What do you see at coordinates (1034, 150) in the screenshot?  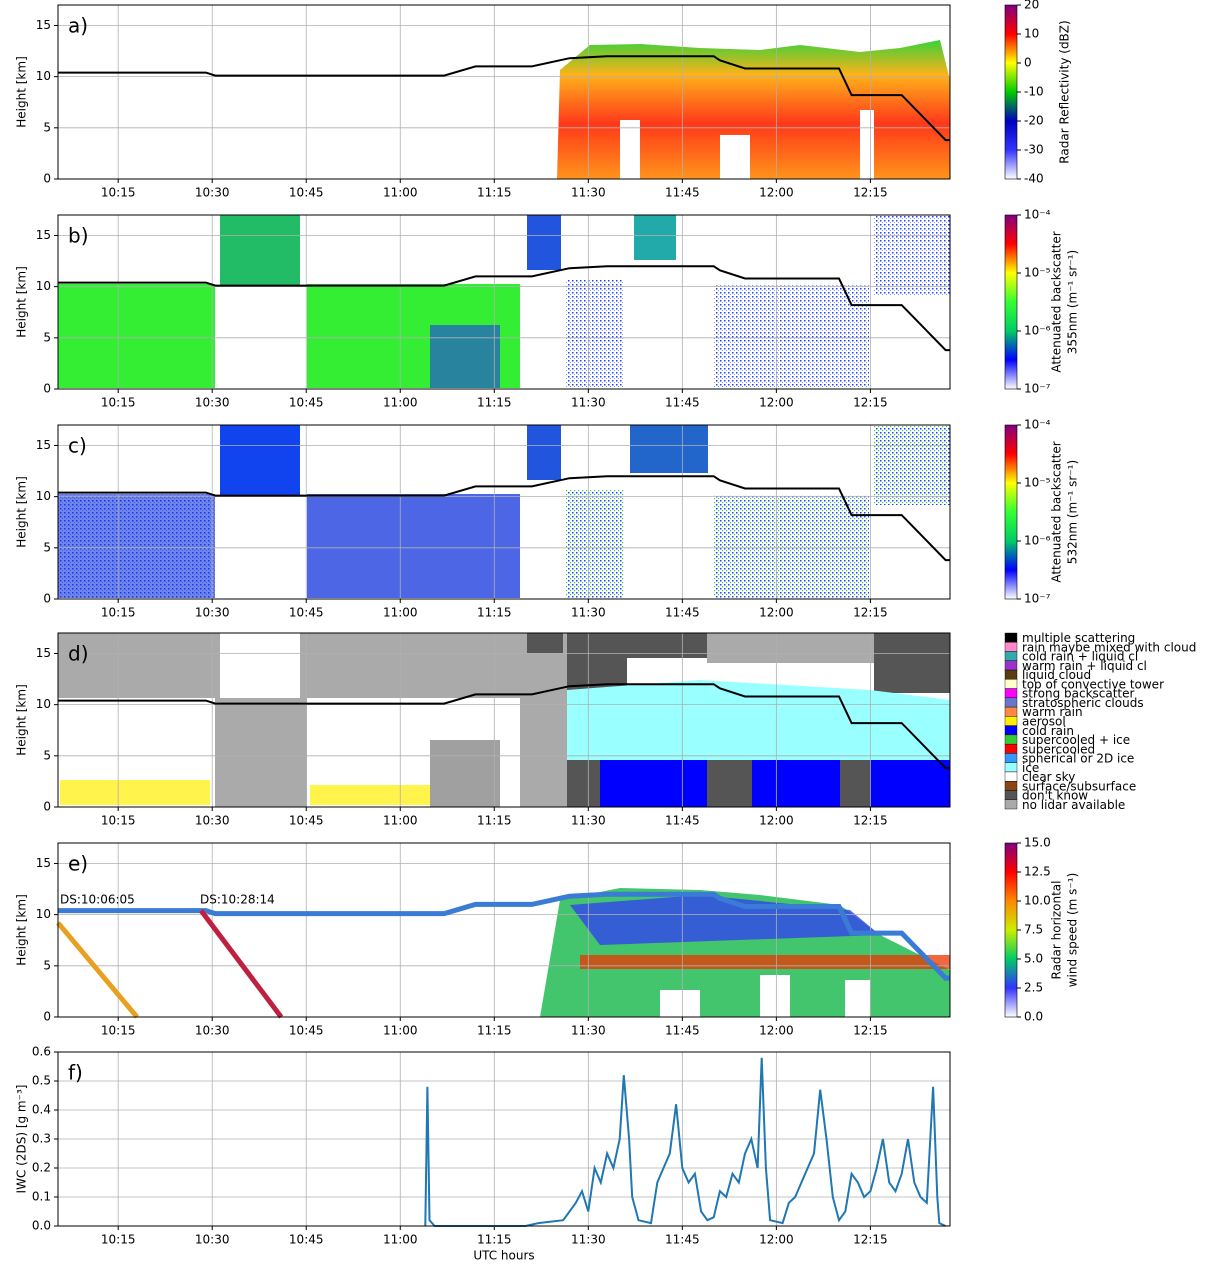 I see `colorbar-tick-label: -30` at bounding box center [1034, 150].